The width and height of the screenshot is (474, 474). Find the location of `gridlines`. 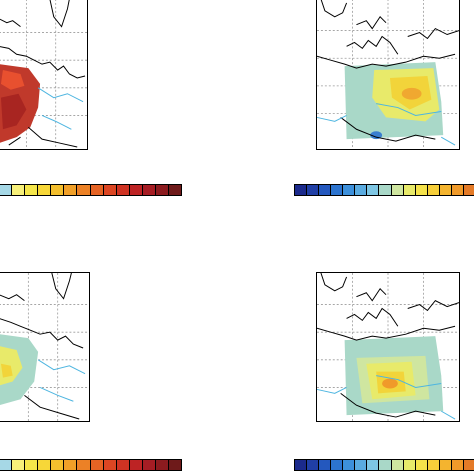

gridlines is located at coordinates (44, 347).